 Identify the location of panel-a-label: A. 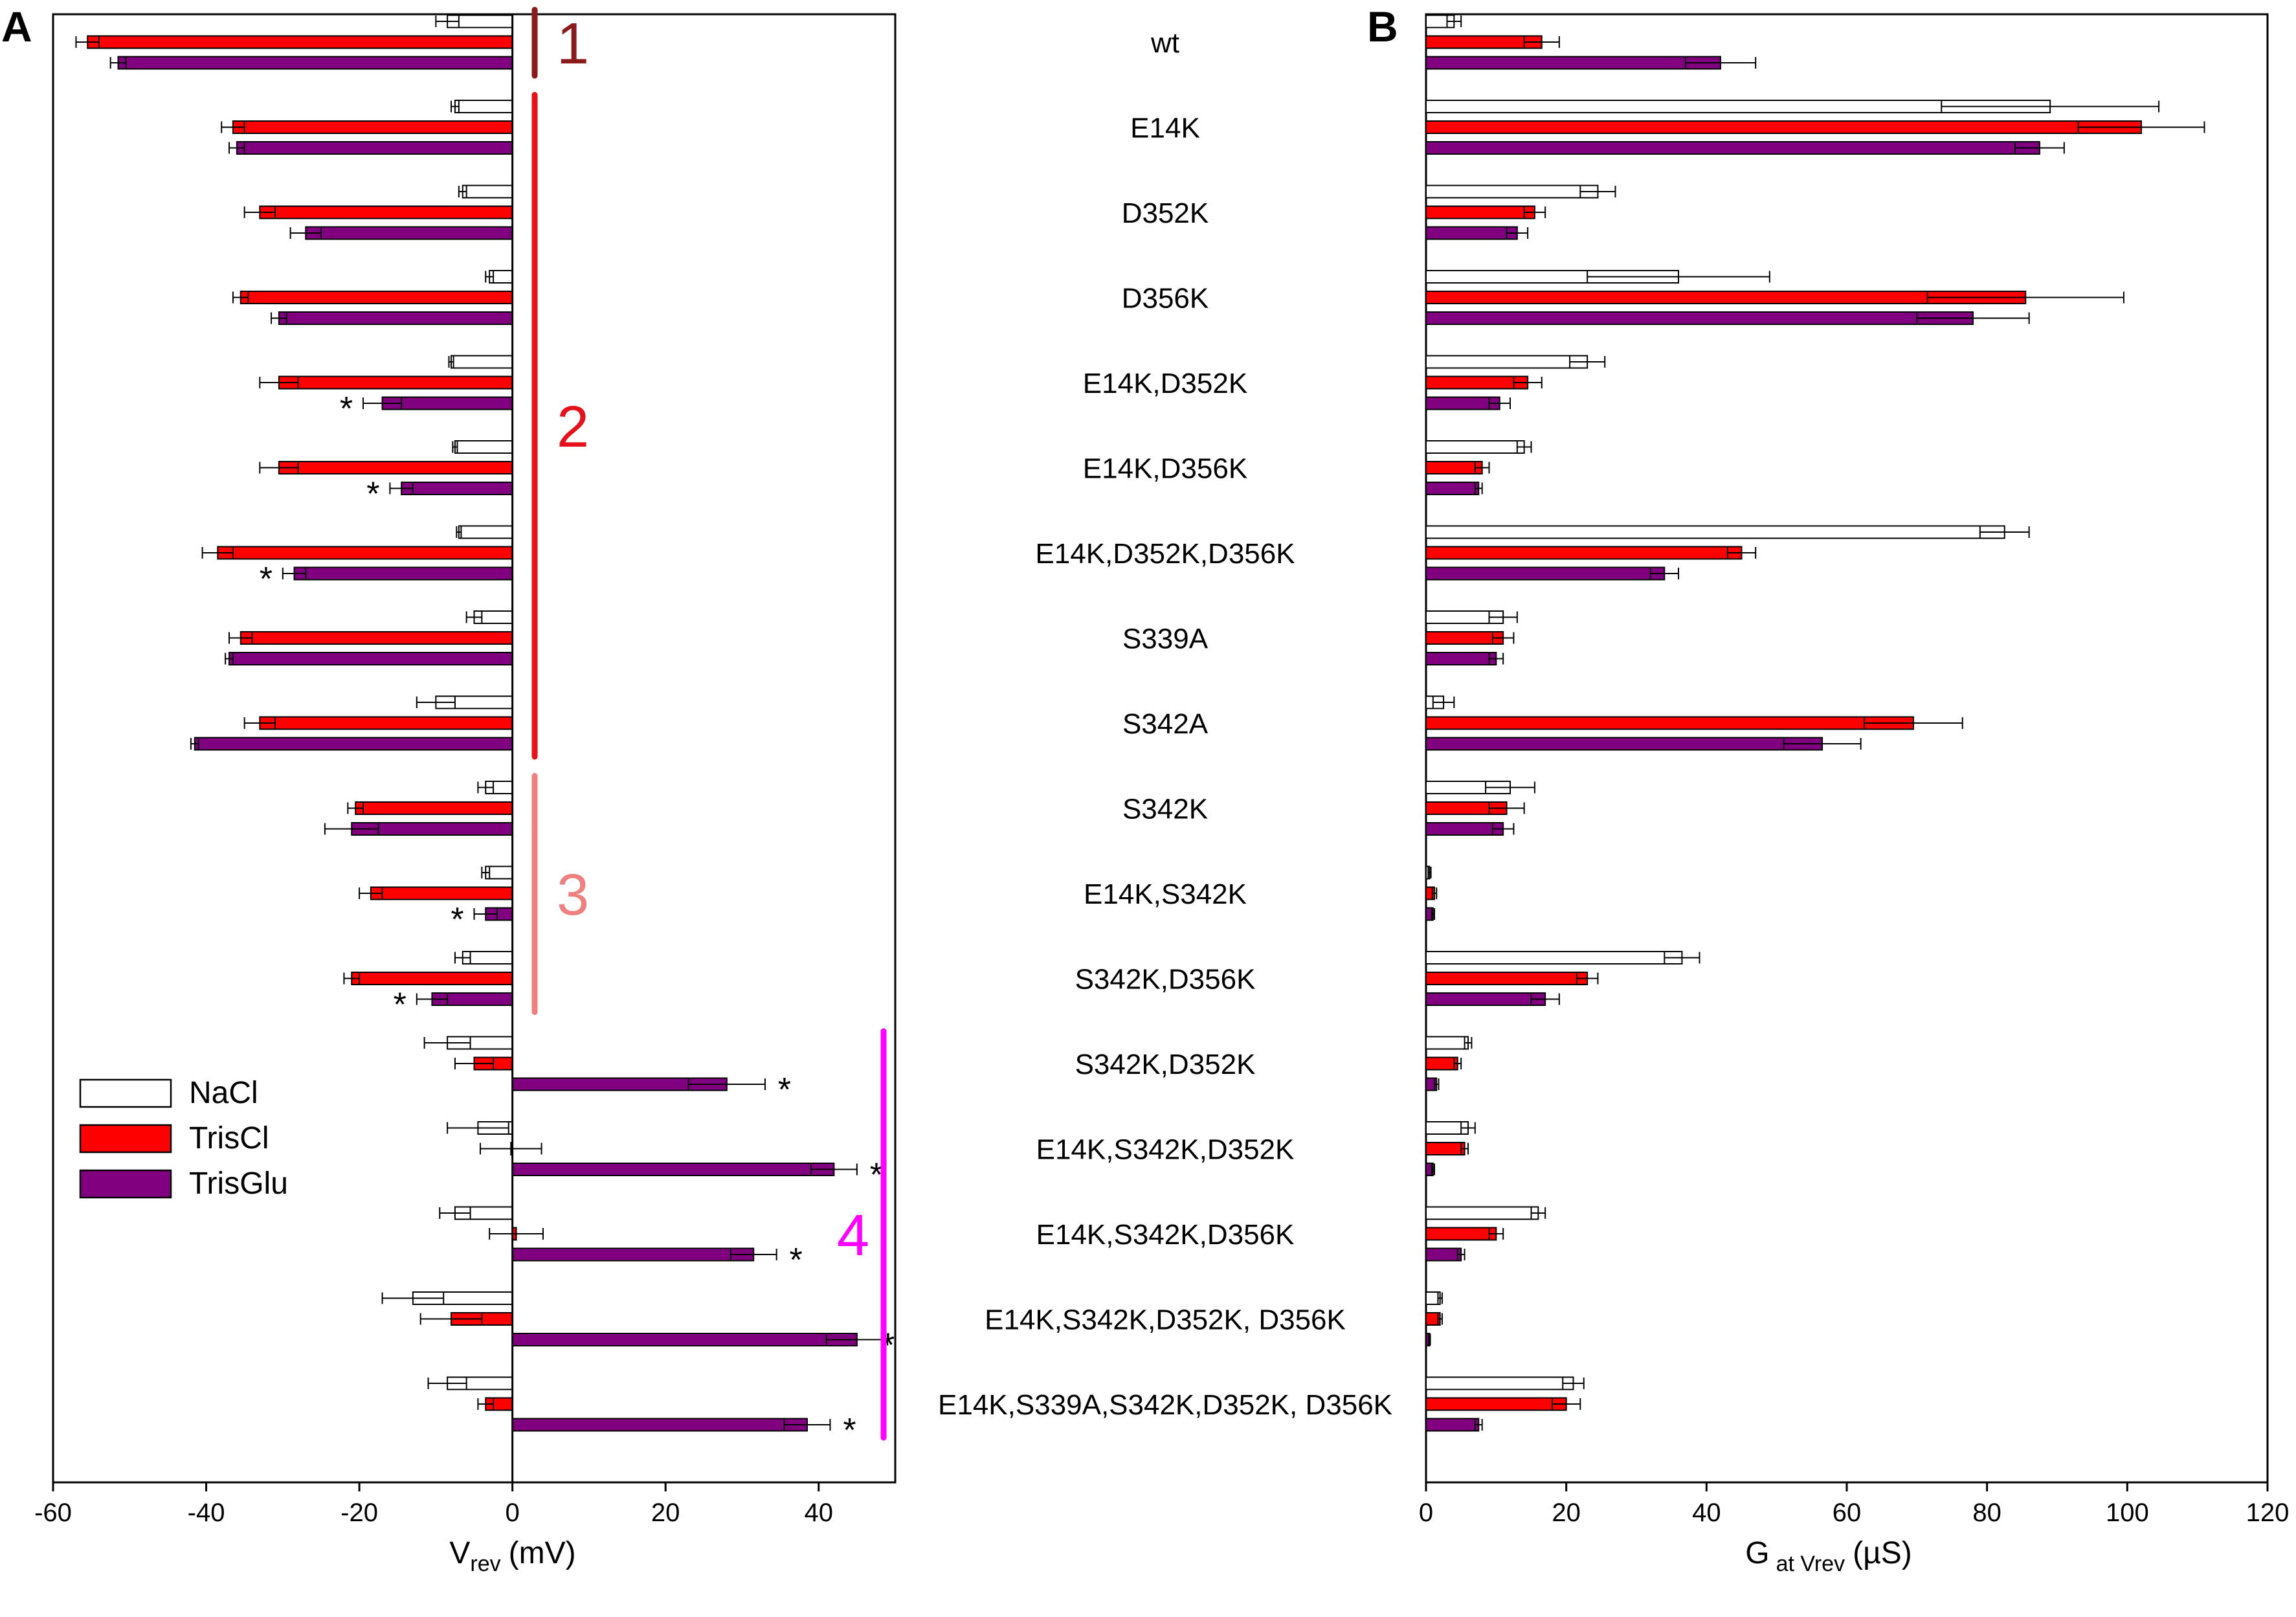
(16, 26).